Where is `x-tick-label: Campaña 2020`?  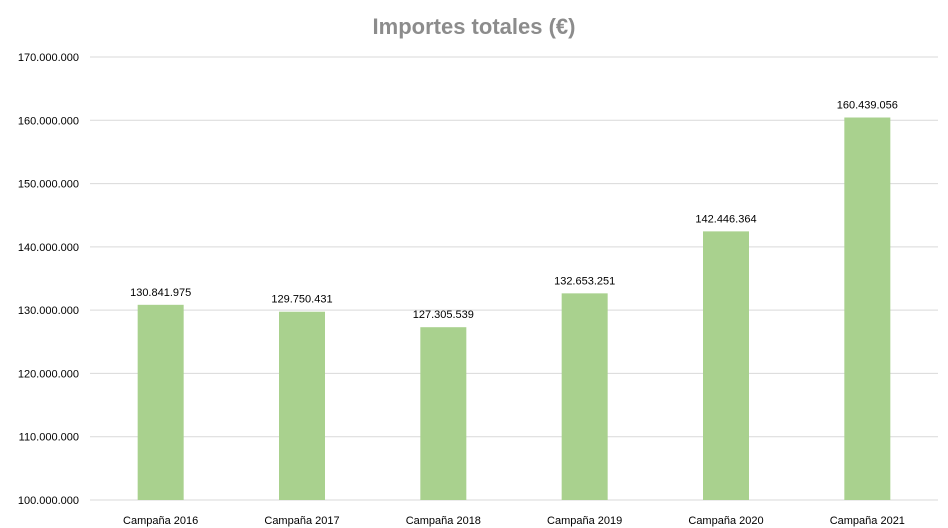 x-tick-label: Campaña 2020 is located at coordinates (725, 521).